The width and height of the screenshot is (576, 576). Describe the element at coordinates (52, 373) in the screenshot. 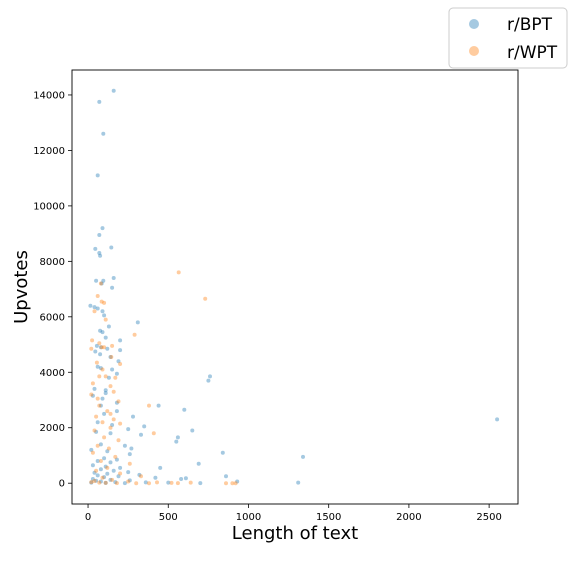

I see `y-tick-label: 4000` at that location.